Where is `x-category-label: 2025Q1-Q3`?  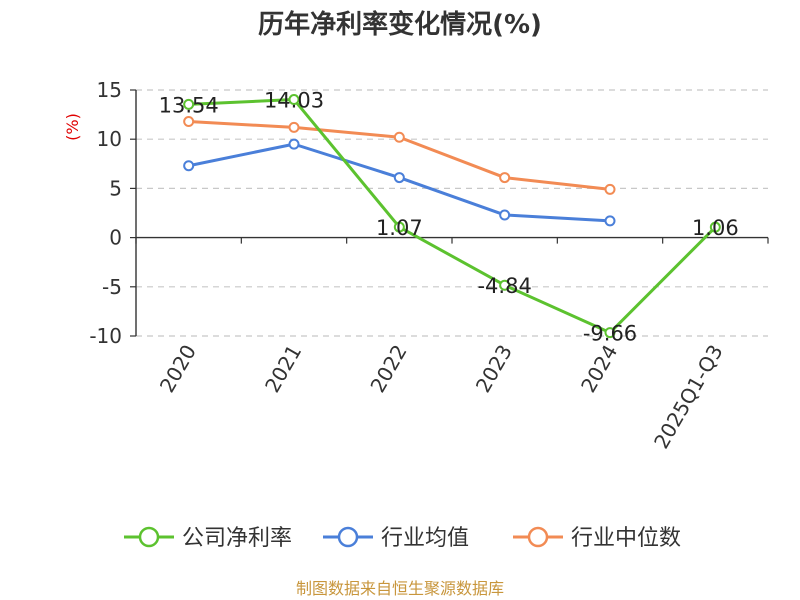 x-category-label: 2025Q1-Q3 is located at coordinates (688, 397).